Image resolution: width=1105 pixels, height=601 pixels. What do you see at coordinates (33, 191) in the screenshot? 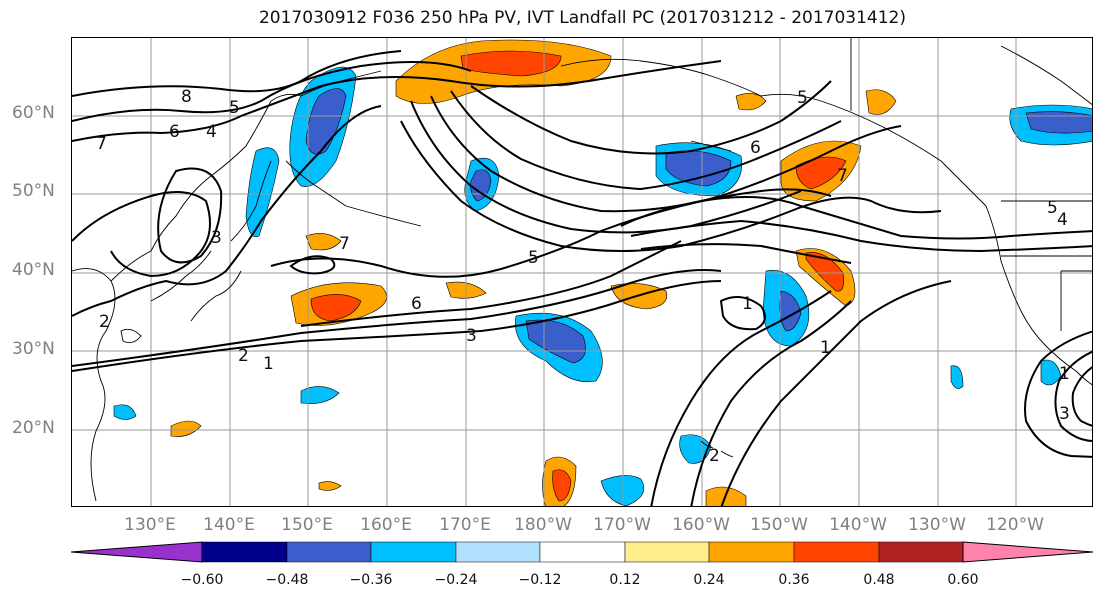
I see `lat-label-50n: 50°N` at bounding box center [33, 191].